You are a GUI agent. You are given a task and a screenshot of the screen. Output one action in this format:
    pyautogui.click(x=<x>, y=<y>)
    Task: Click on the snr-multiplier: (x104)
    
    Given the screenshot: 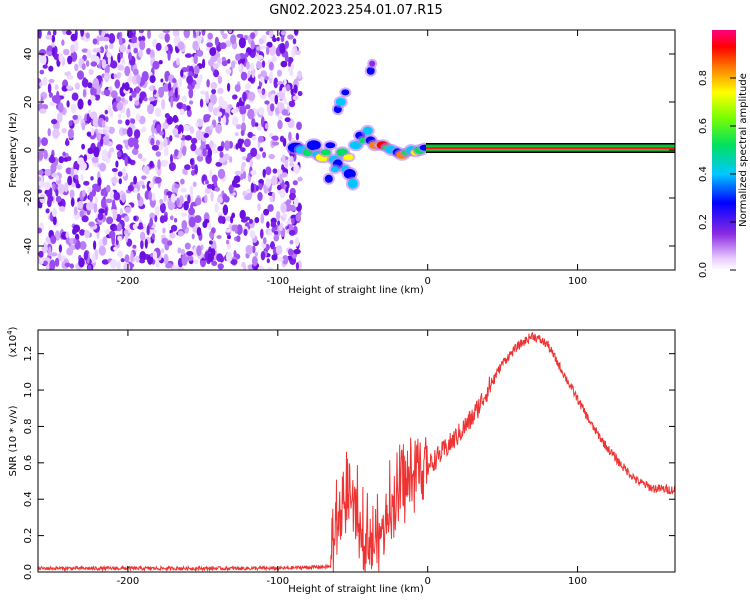 What is the action you would take?
    pyautogui.click(x=12, y=341)
    